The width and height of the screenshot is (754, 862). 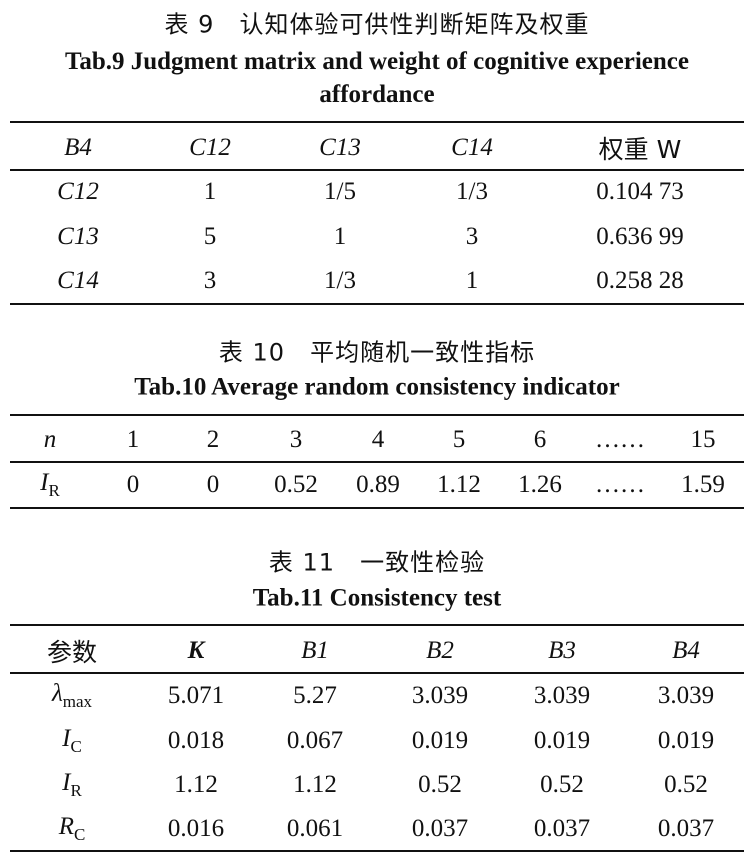 I want to click on cell: IC, so click(x=72, y=741).